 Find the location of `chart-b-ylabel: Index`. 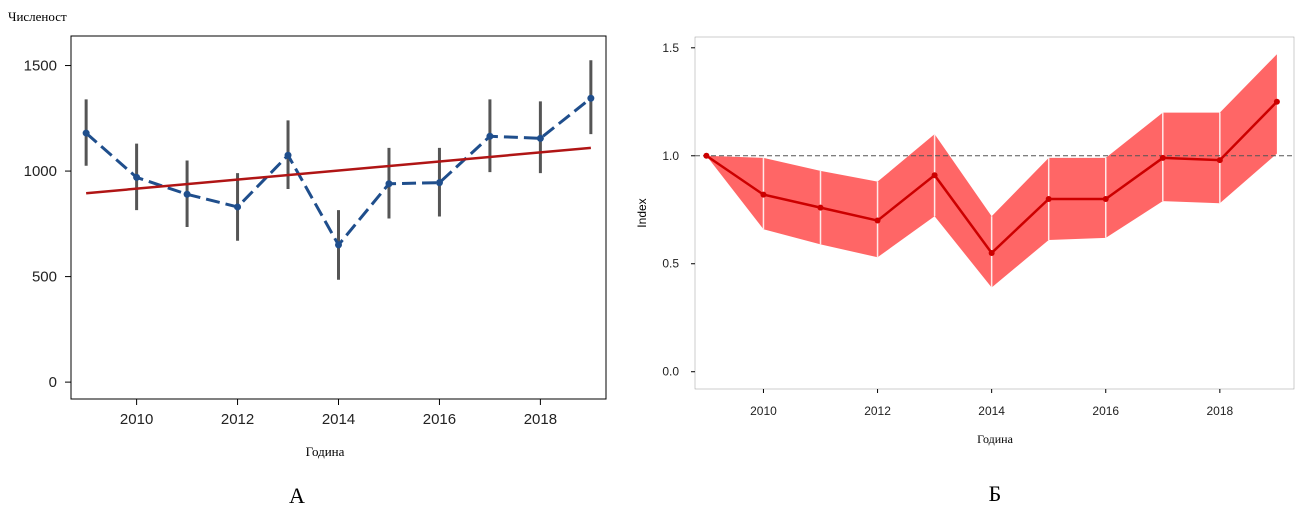

chart-b-ylabel: Index is located at coordinates (642, 212).